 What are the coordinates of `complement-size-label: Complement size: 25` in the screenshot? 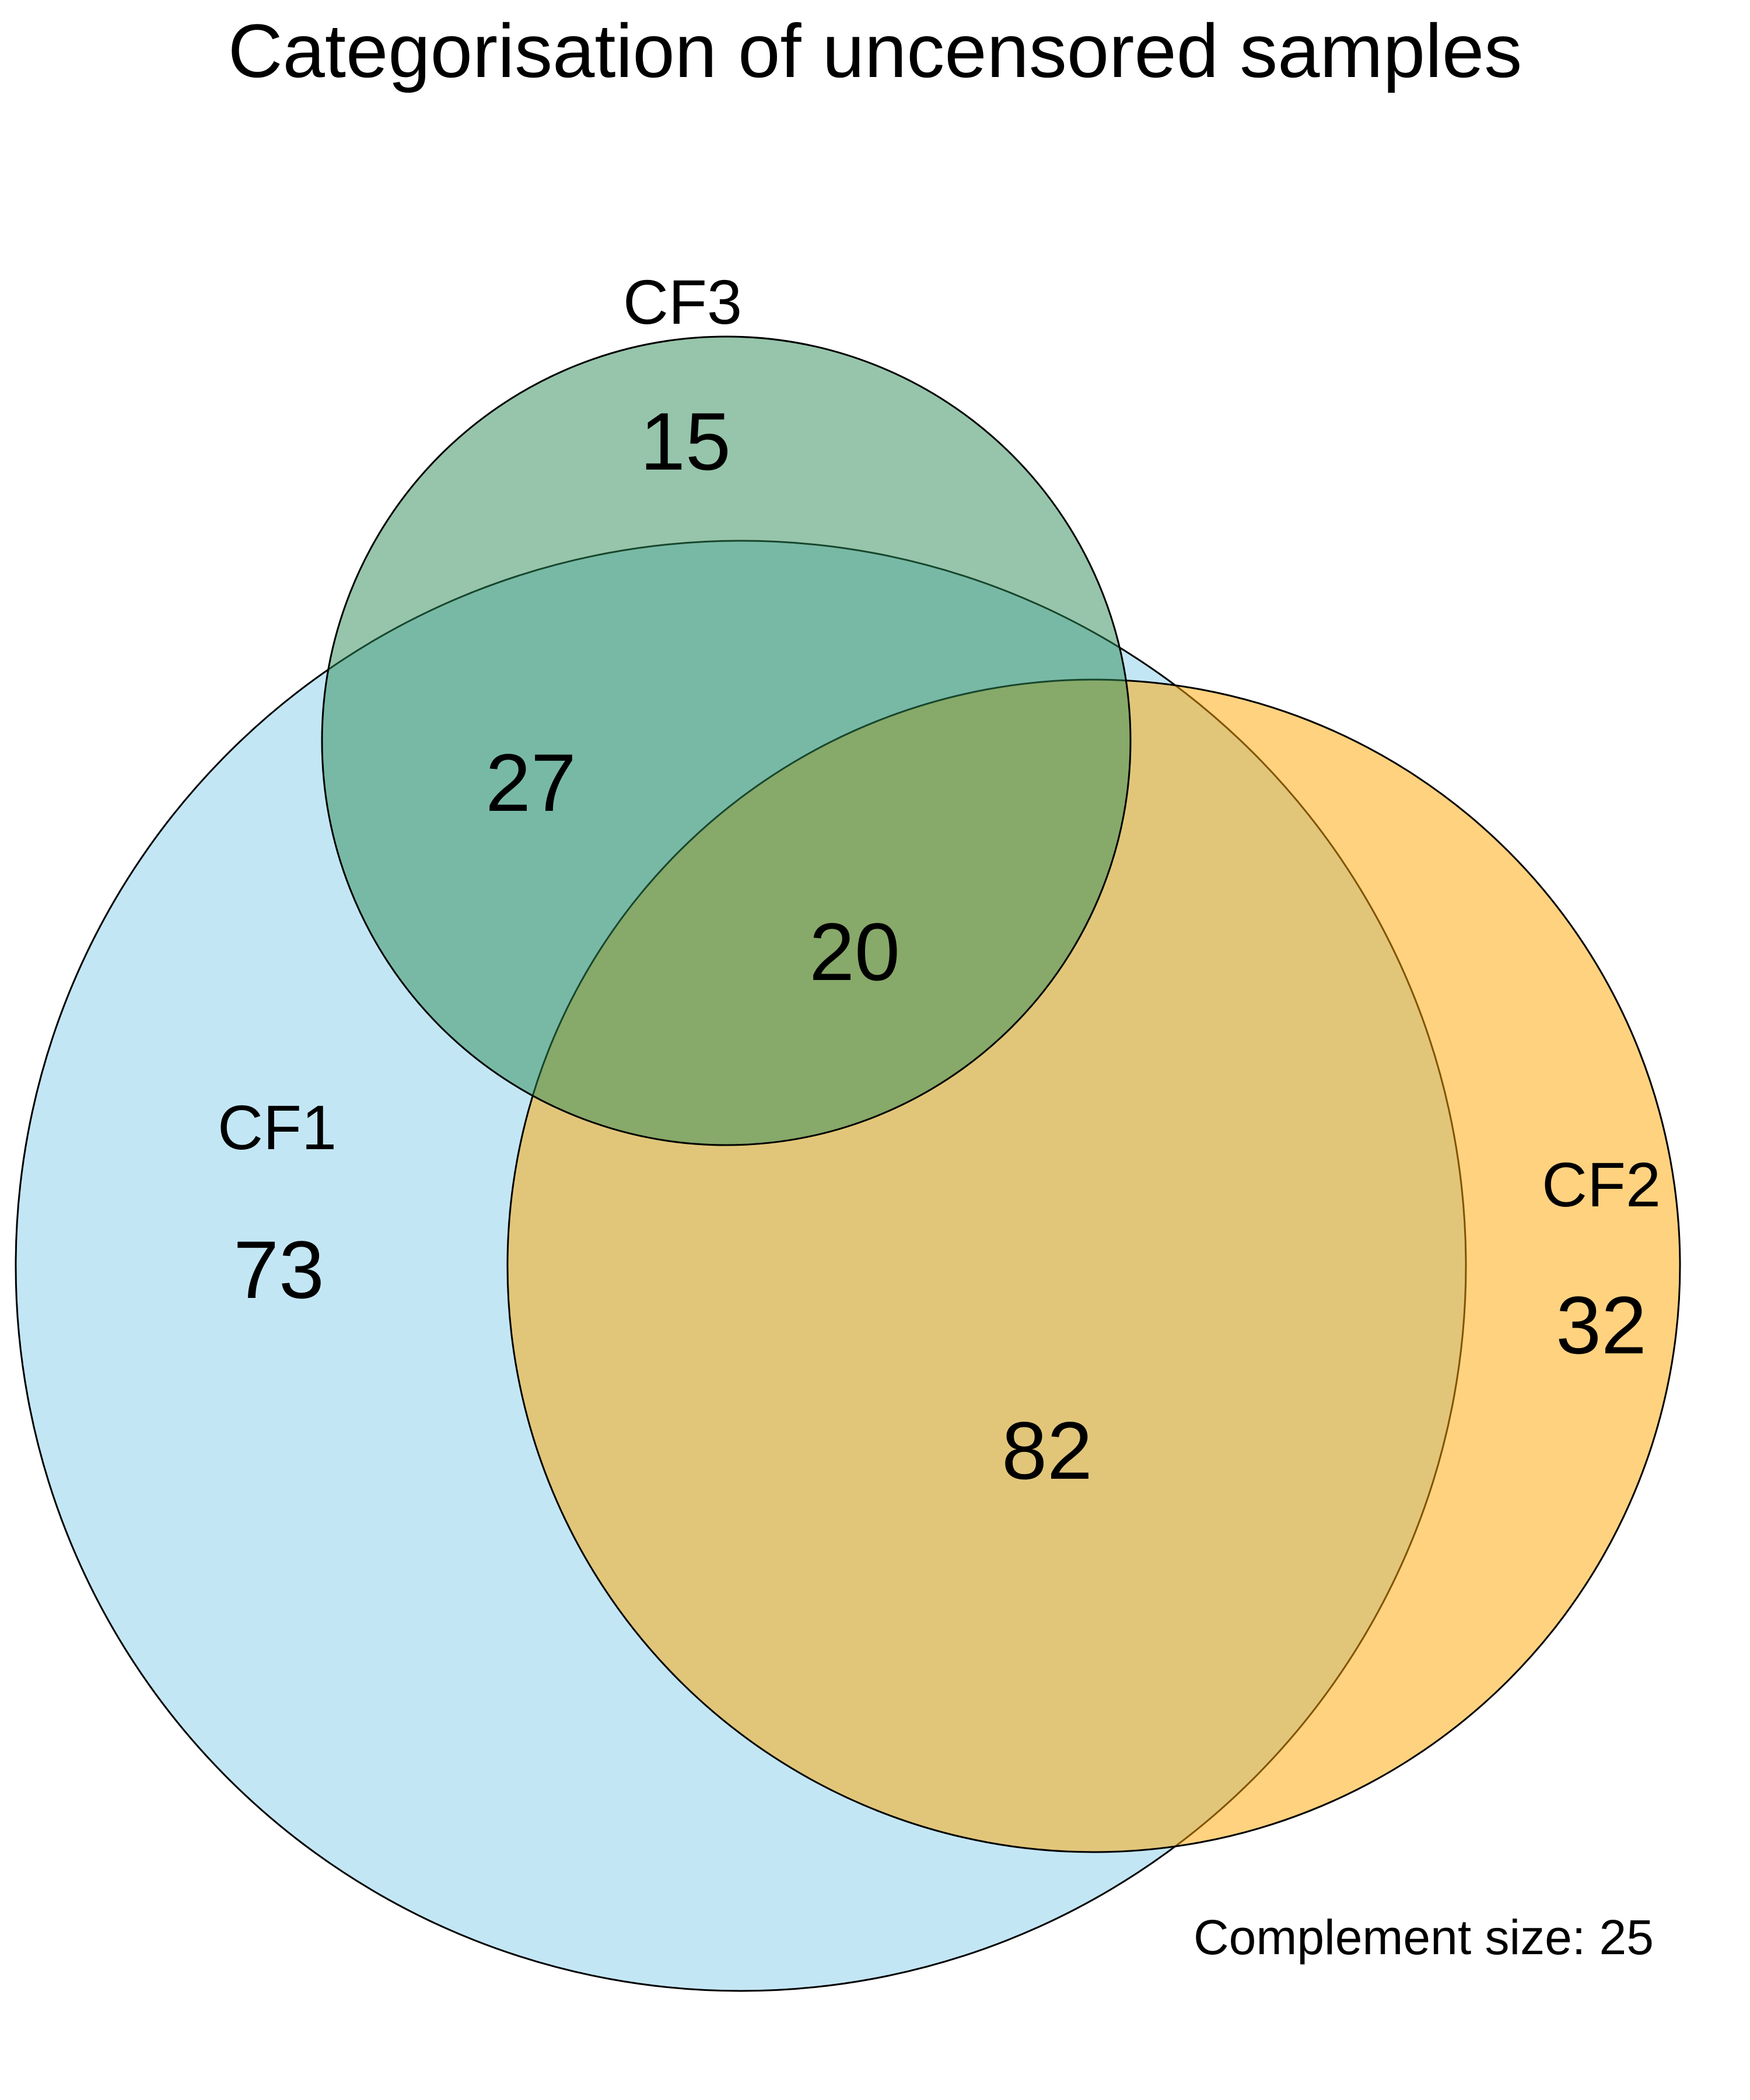 It's located at (1424, 1937).